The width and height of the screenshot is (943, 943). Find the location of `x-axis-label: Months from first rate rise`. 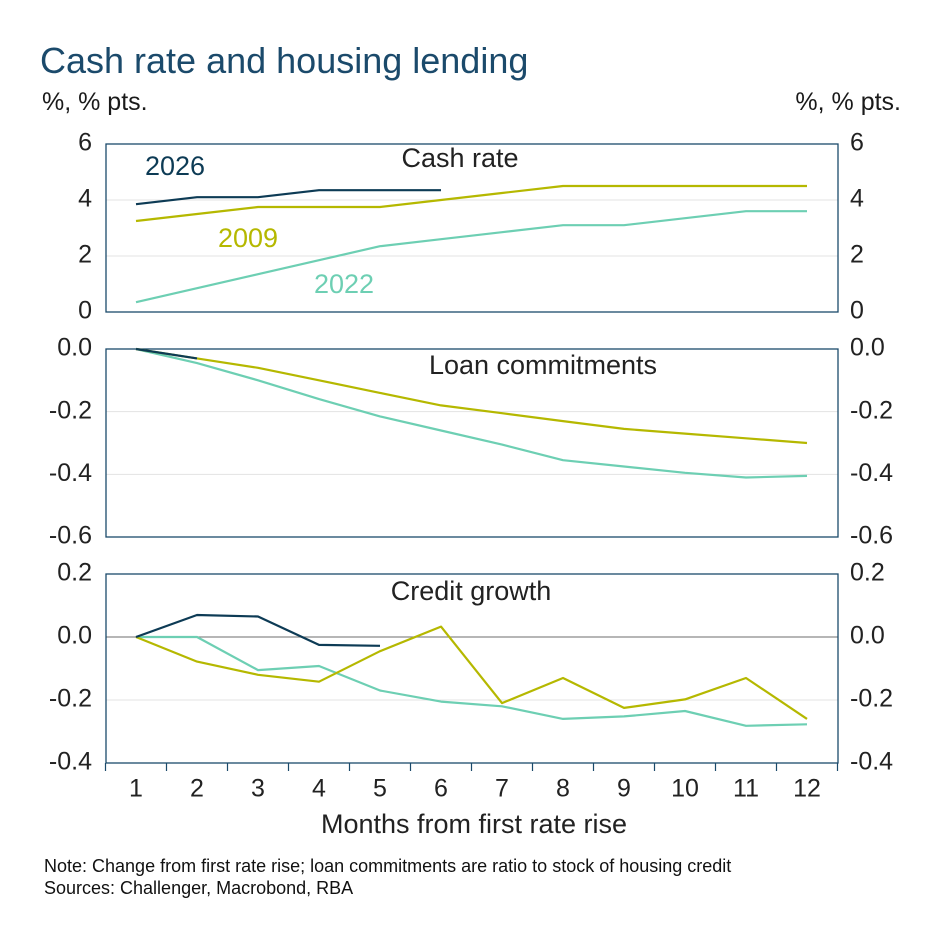

x-axis-label: Months from first rate rise is located at coordinates (474, 824).